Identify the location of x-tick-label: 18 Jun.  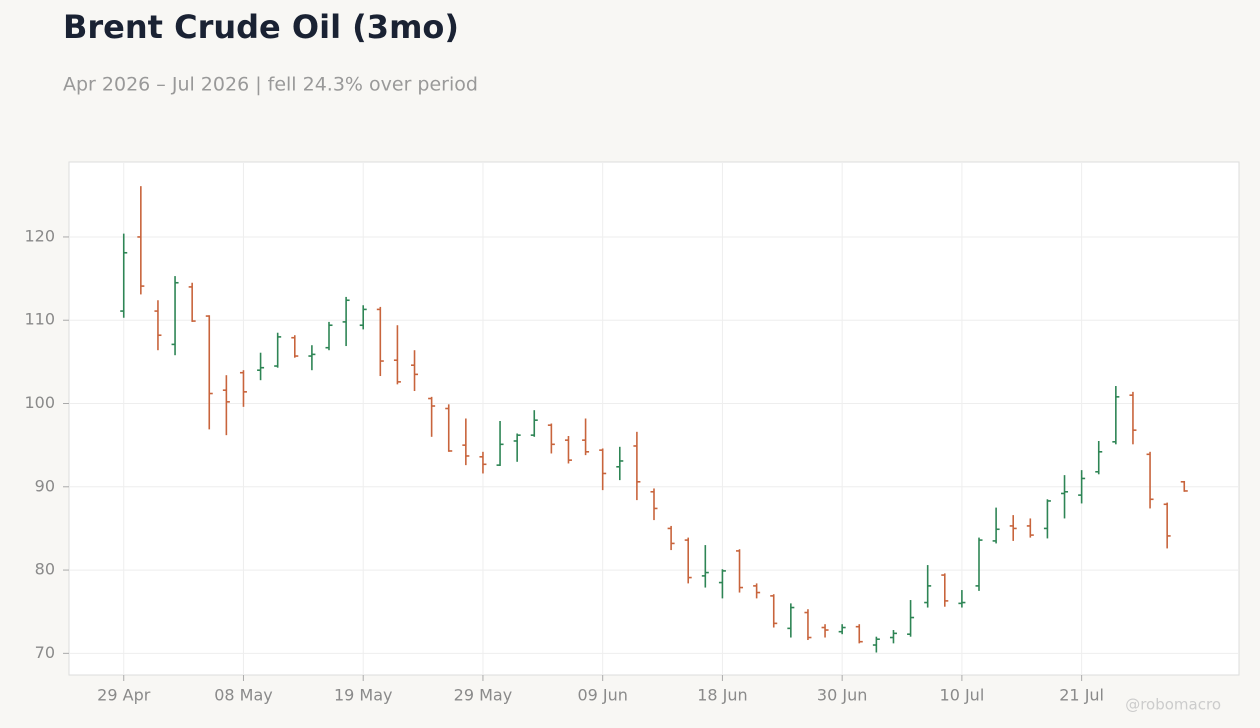
(722, 695).